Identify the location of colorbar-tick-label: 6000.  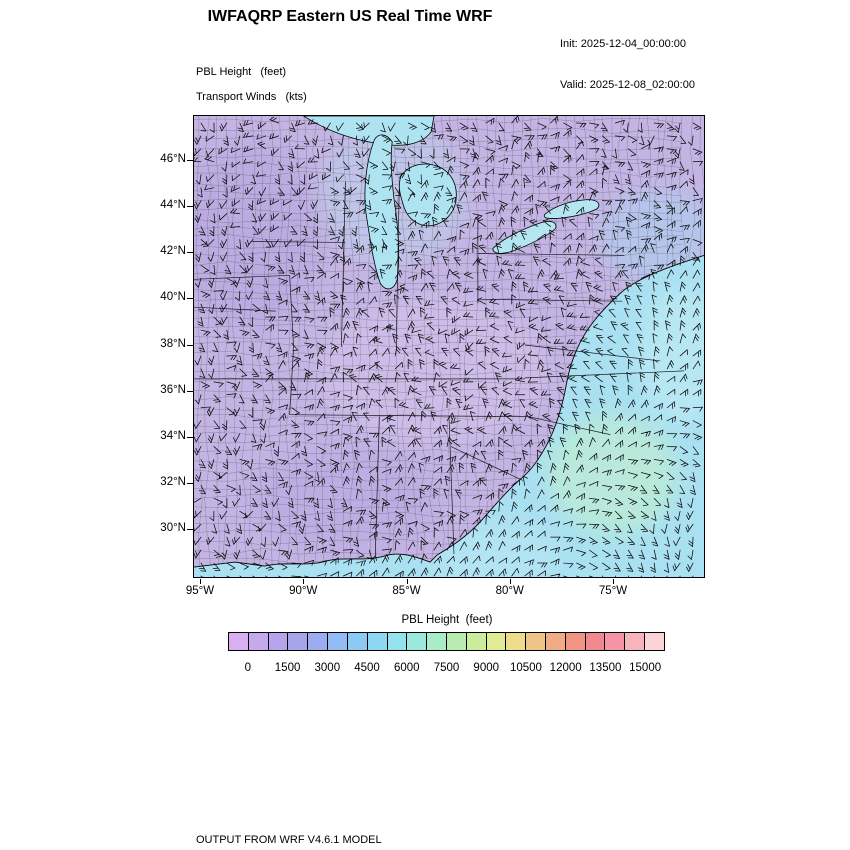
(406, 668).